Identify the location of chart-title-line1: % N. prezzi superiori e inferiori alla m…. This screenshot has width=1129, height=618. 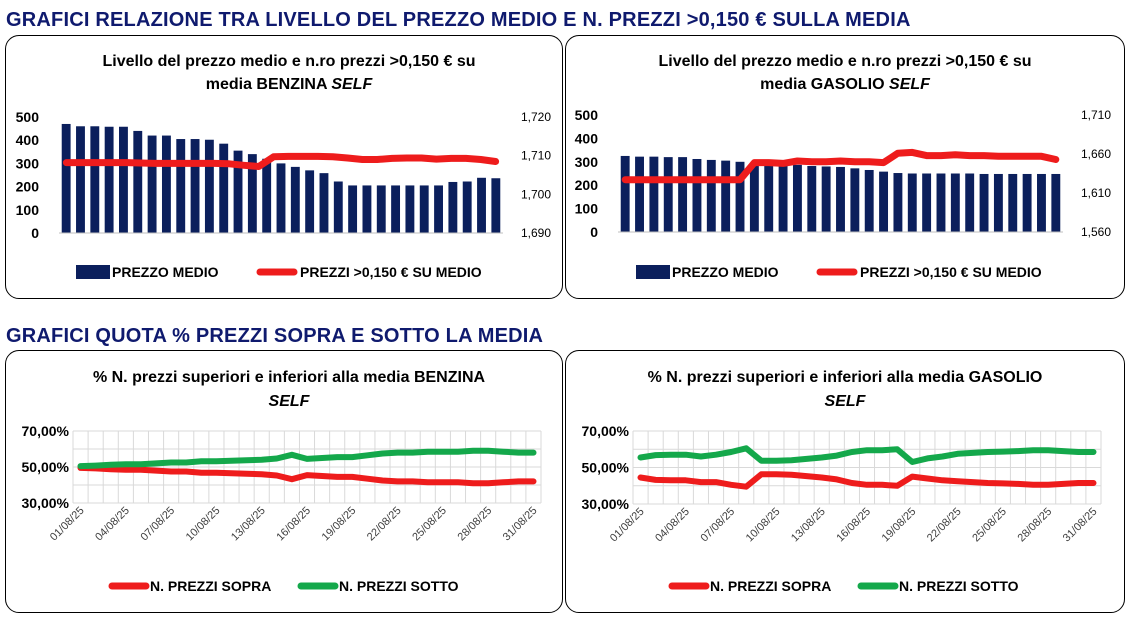
(845, 377).